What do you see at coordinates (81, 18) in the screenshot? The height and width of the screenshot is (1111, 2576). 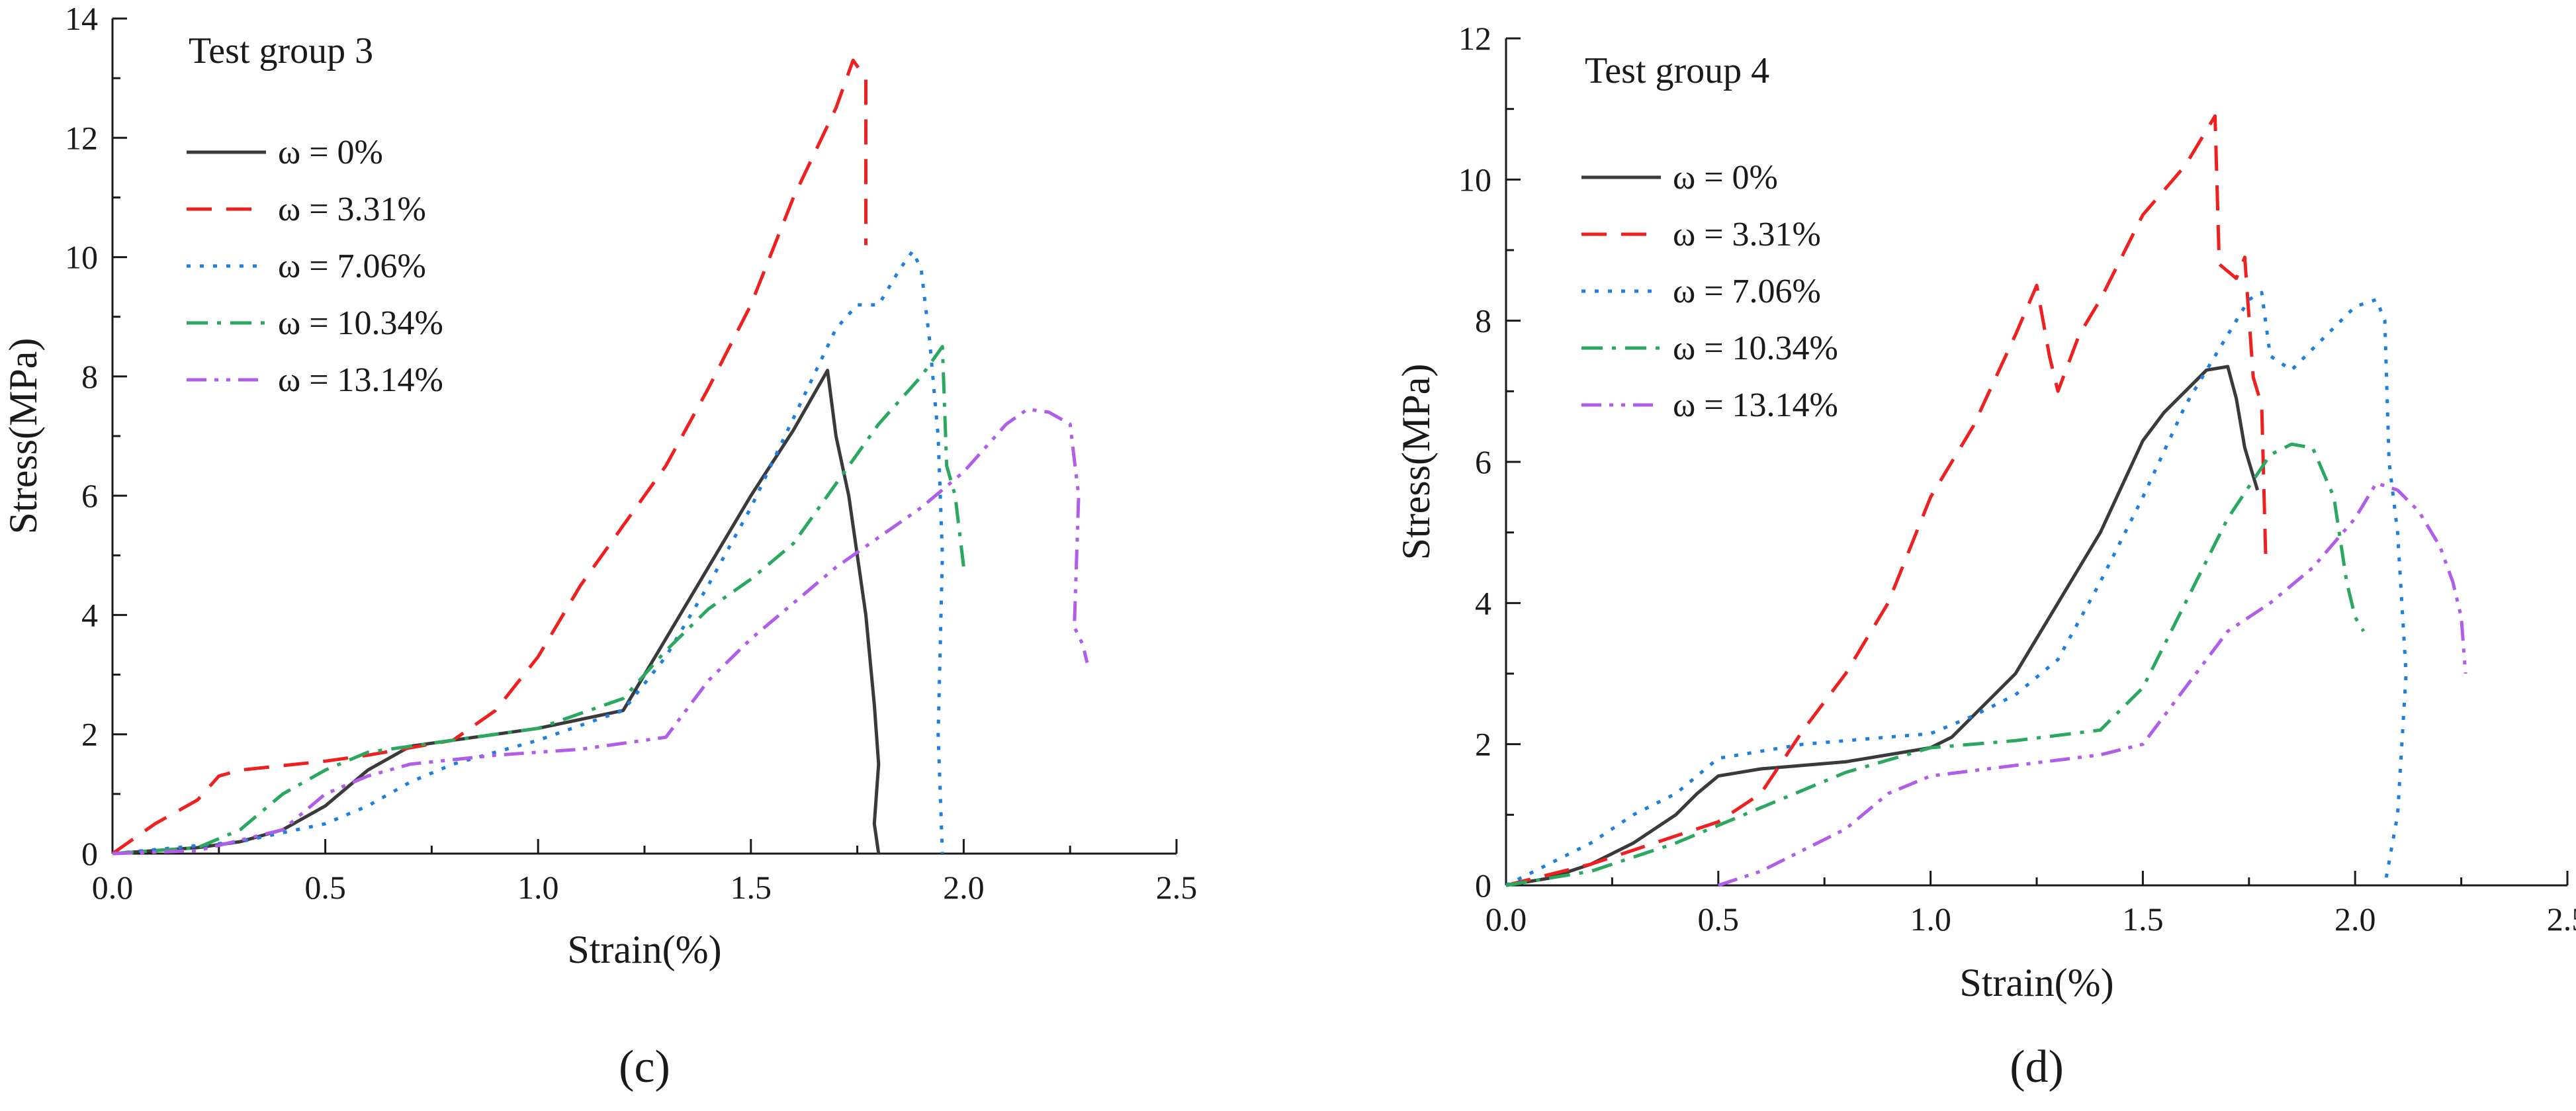 I see `y-tick-label: 14` at bounding box center [81, 18].